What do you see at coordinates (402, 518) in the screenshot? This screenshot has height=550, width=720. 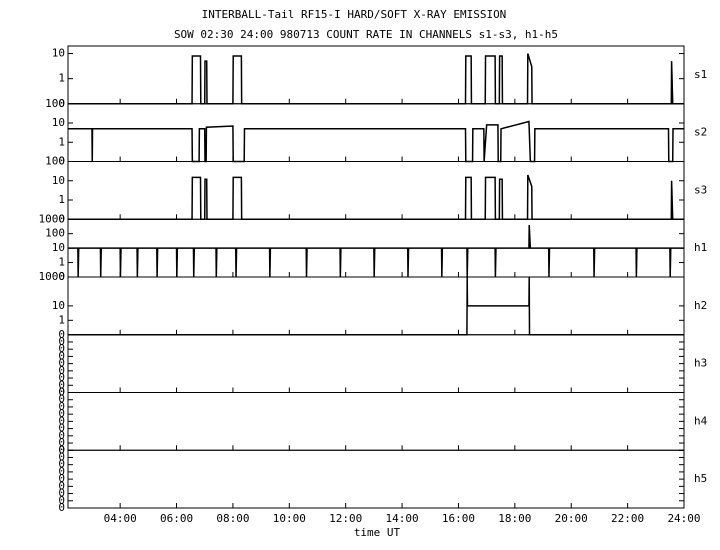 I see `x-tick-label: 14:00` at bounding box center [402, 518].